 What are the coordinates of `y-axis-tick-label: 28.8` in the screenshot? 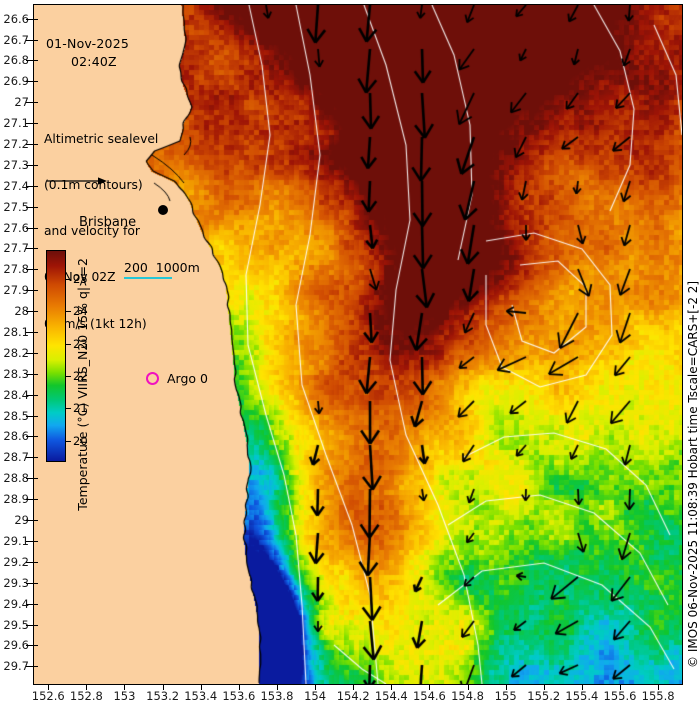 It's located at (16, 478).